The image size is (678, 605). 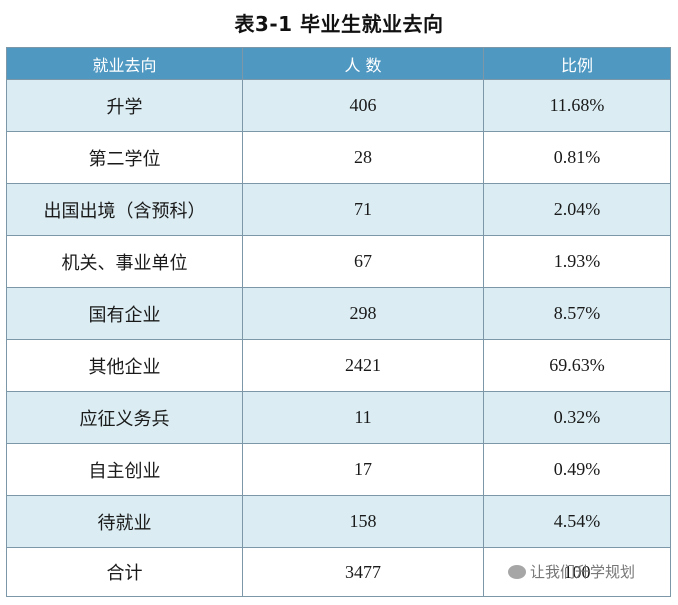 I want to click on count-cell: 28, so click(x=363, y=157).